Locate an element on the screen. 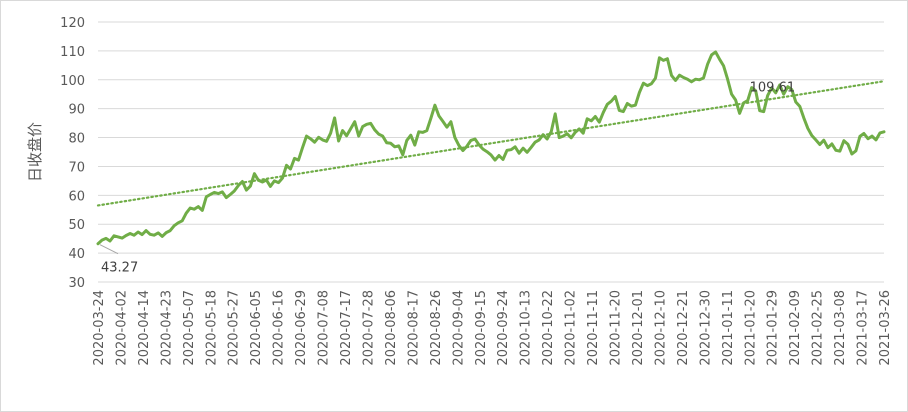 This screenshot has width=908, height=412. x-tick-label: 2020-08-06 is located at coordinates (391, 328).